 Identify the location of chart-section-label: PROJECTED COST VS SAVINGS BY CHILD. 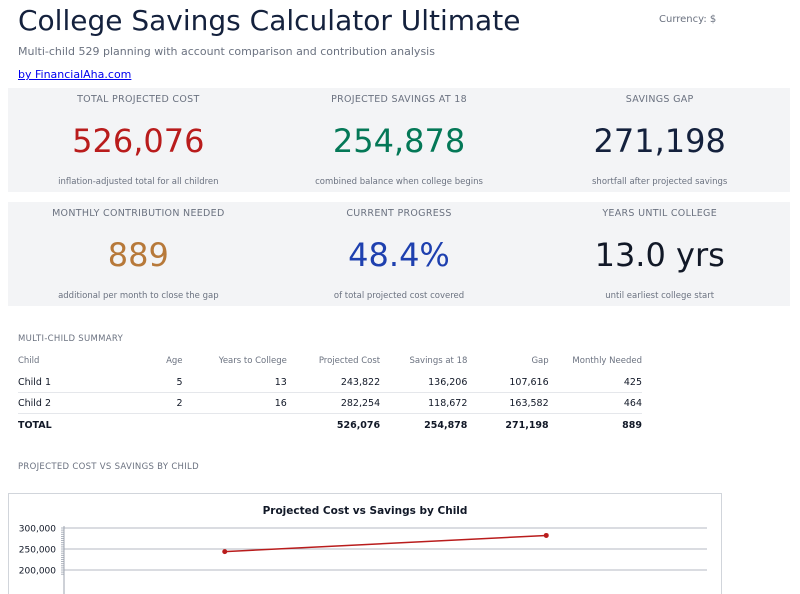
(108, 467).